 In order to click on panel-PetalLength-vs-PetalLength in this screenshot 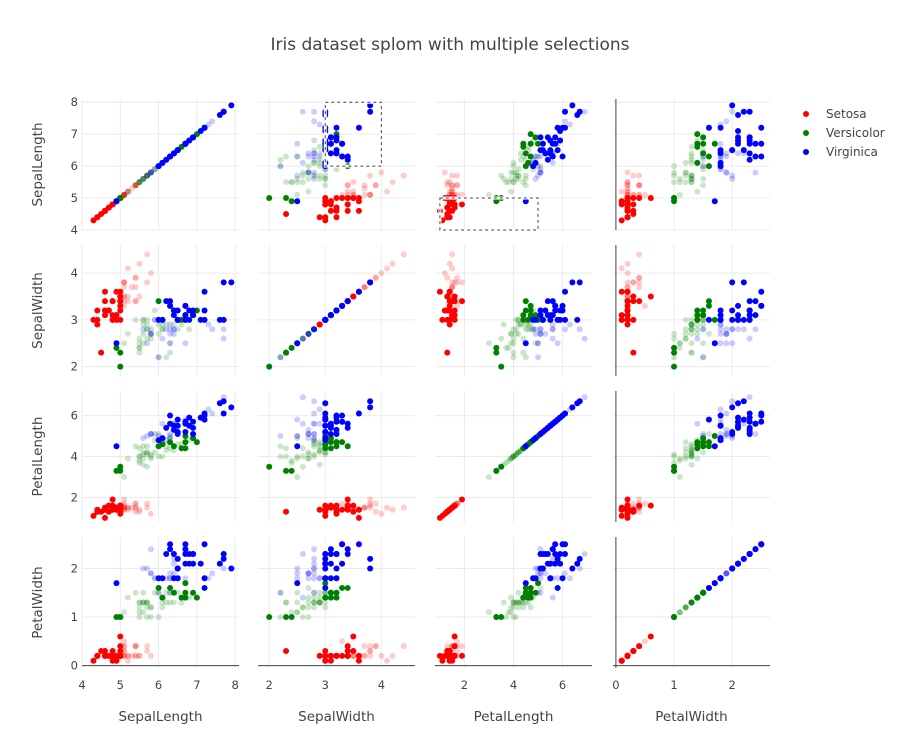, I will do `click(513, 456)`.